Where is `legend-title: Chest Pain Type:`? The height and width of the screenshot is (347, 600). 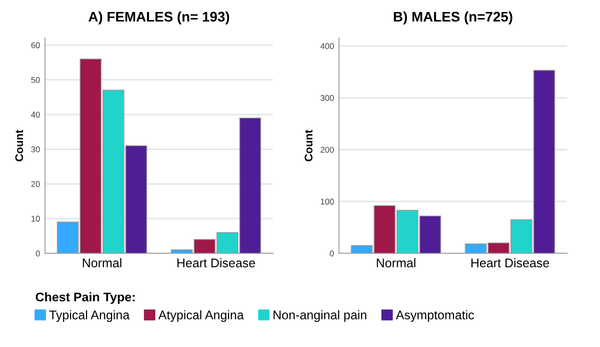 legend-title: Chest Pain Type: is located at coordinates (85, 298).